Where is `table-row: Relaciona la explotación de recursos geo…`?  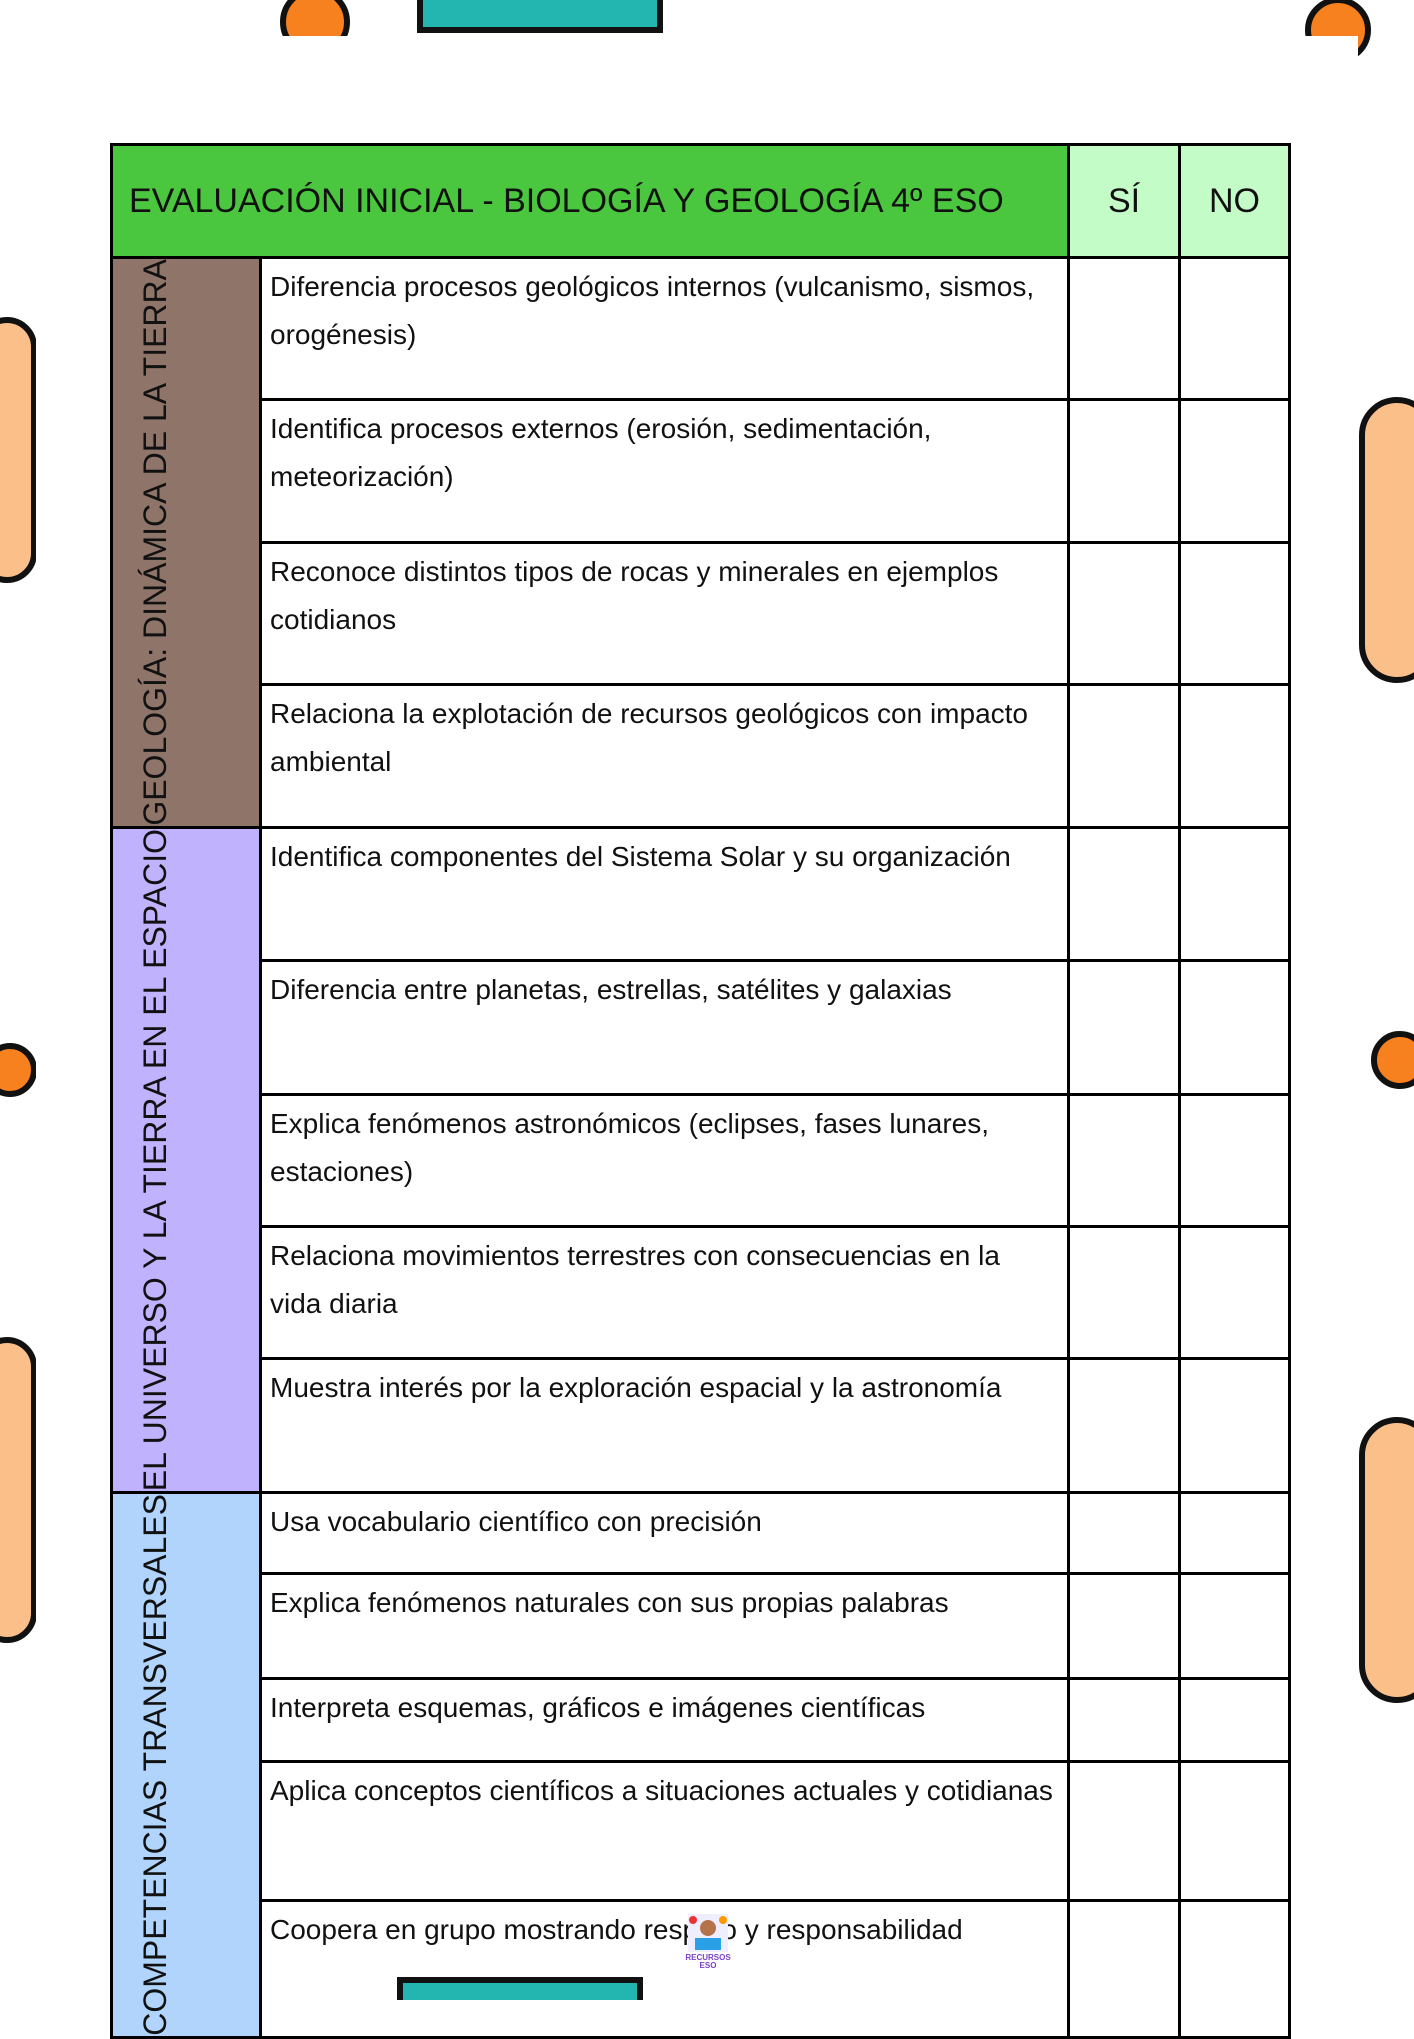
table-row: Relaciona la explotación de recursos geo… is located at coordinates (701, 756).